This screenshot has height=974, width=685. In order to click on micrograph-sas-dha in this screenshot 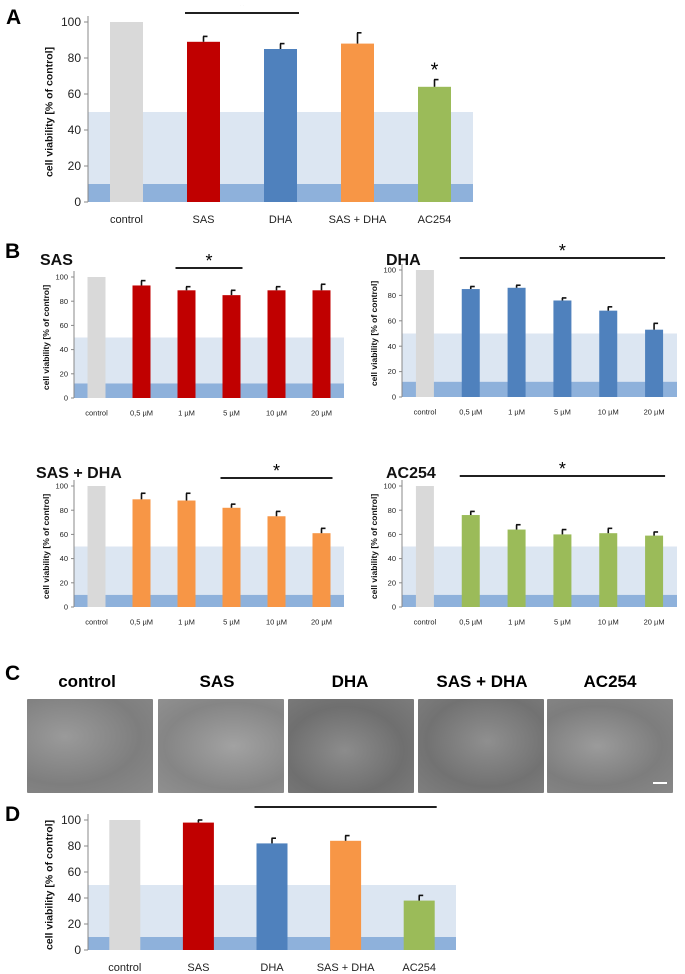, I will do `click(481, 746)`.